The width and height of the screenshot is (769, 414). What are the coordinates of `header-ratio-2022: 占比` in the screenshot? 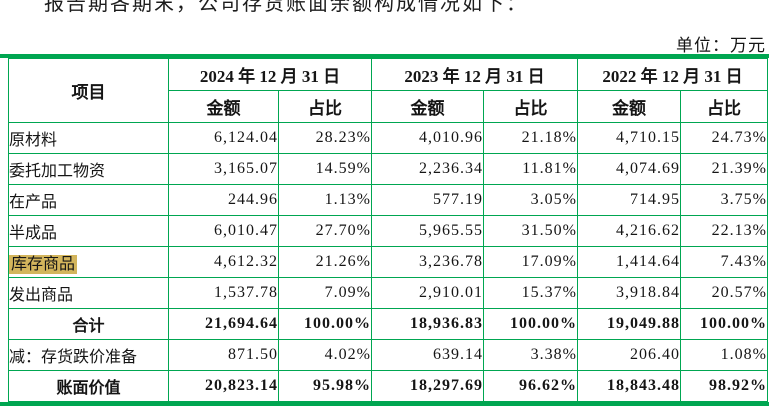 It's located at (724, 106).